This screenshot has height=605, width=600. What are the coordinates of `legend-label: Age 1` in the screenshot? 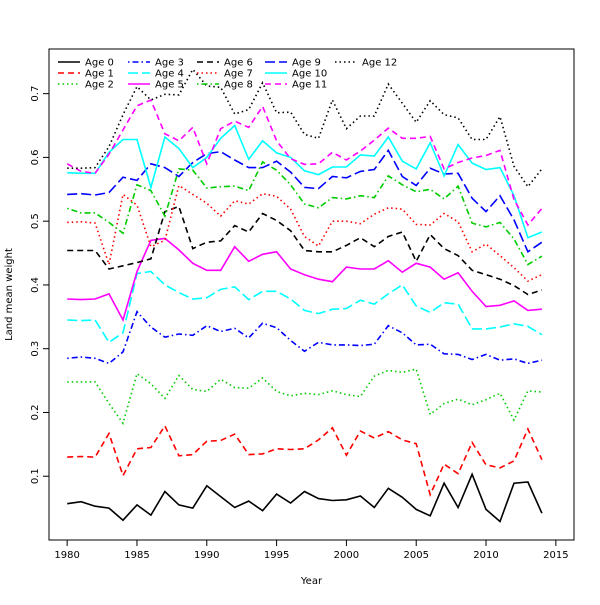 It's located at (99, 74).